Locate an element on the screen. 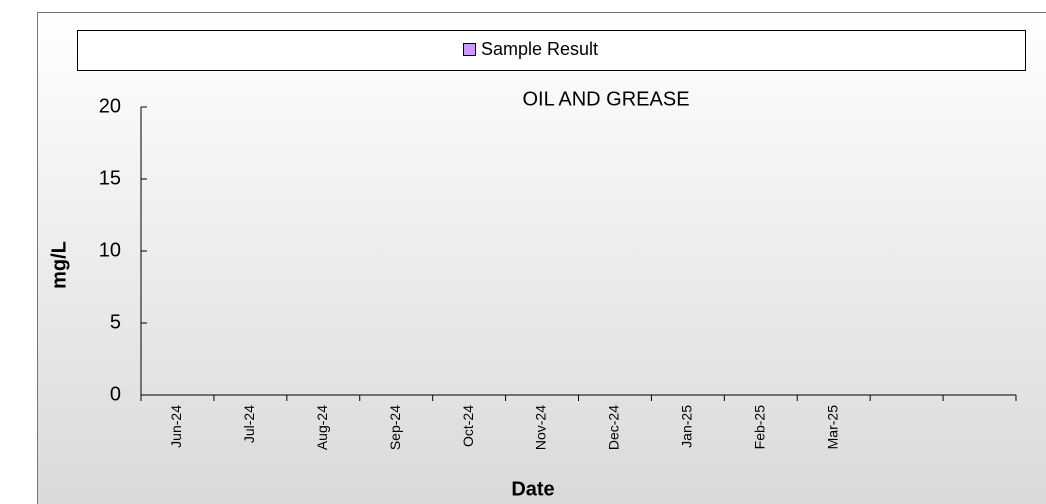 The width and height of the screenshot is (1046, 504). chart-title: OIL AND GREASE is located at coordinates (605, 99).